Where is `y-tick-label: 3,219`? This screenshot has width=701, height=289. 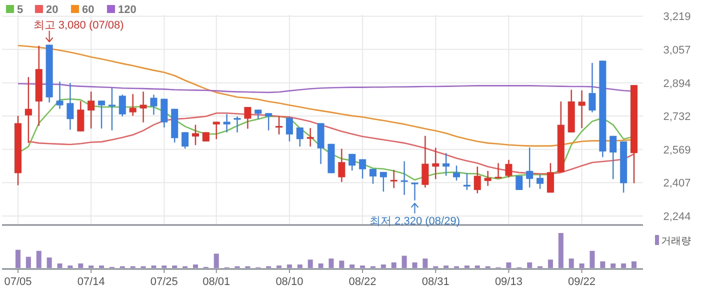
y-tick-label: 3,219 is located at coordinates (677, 17).